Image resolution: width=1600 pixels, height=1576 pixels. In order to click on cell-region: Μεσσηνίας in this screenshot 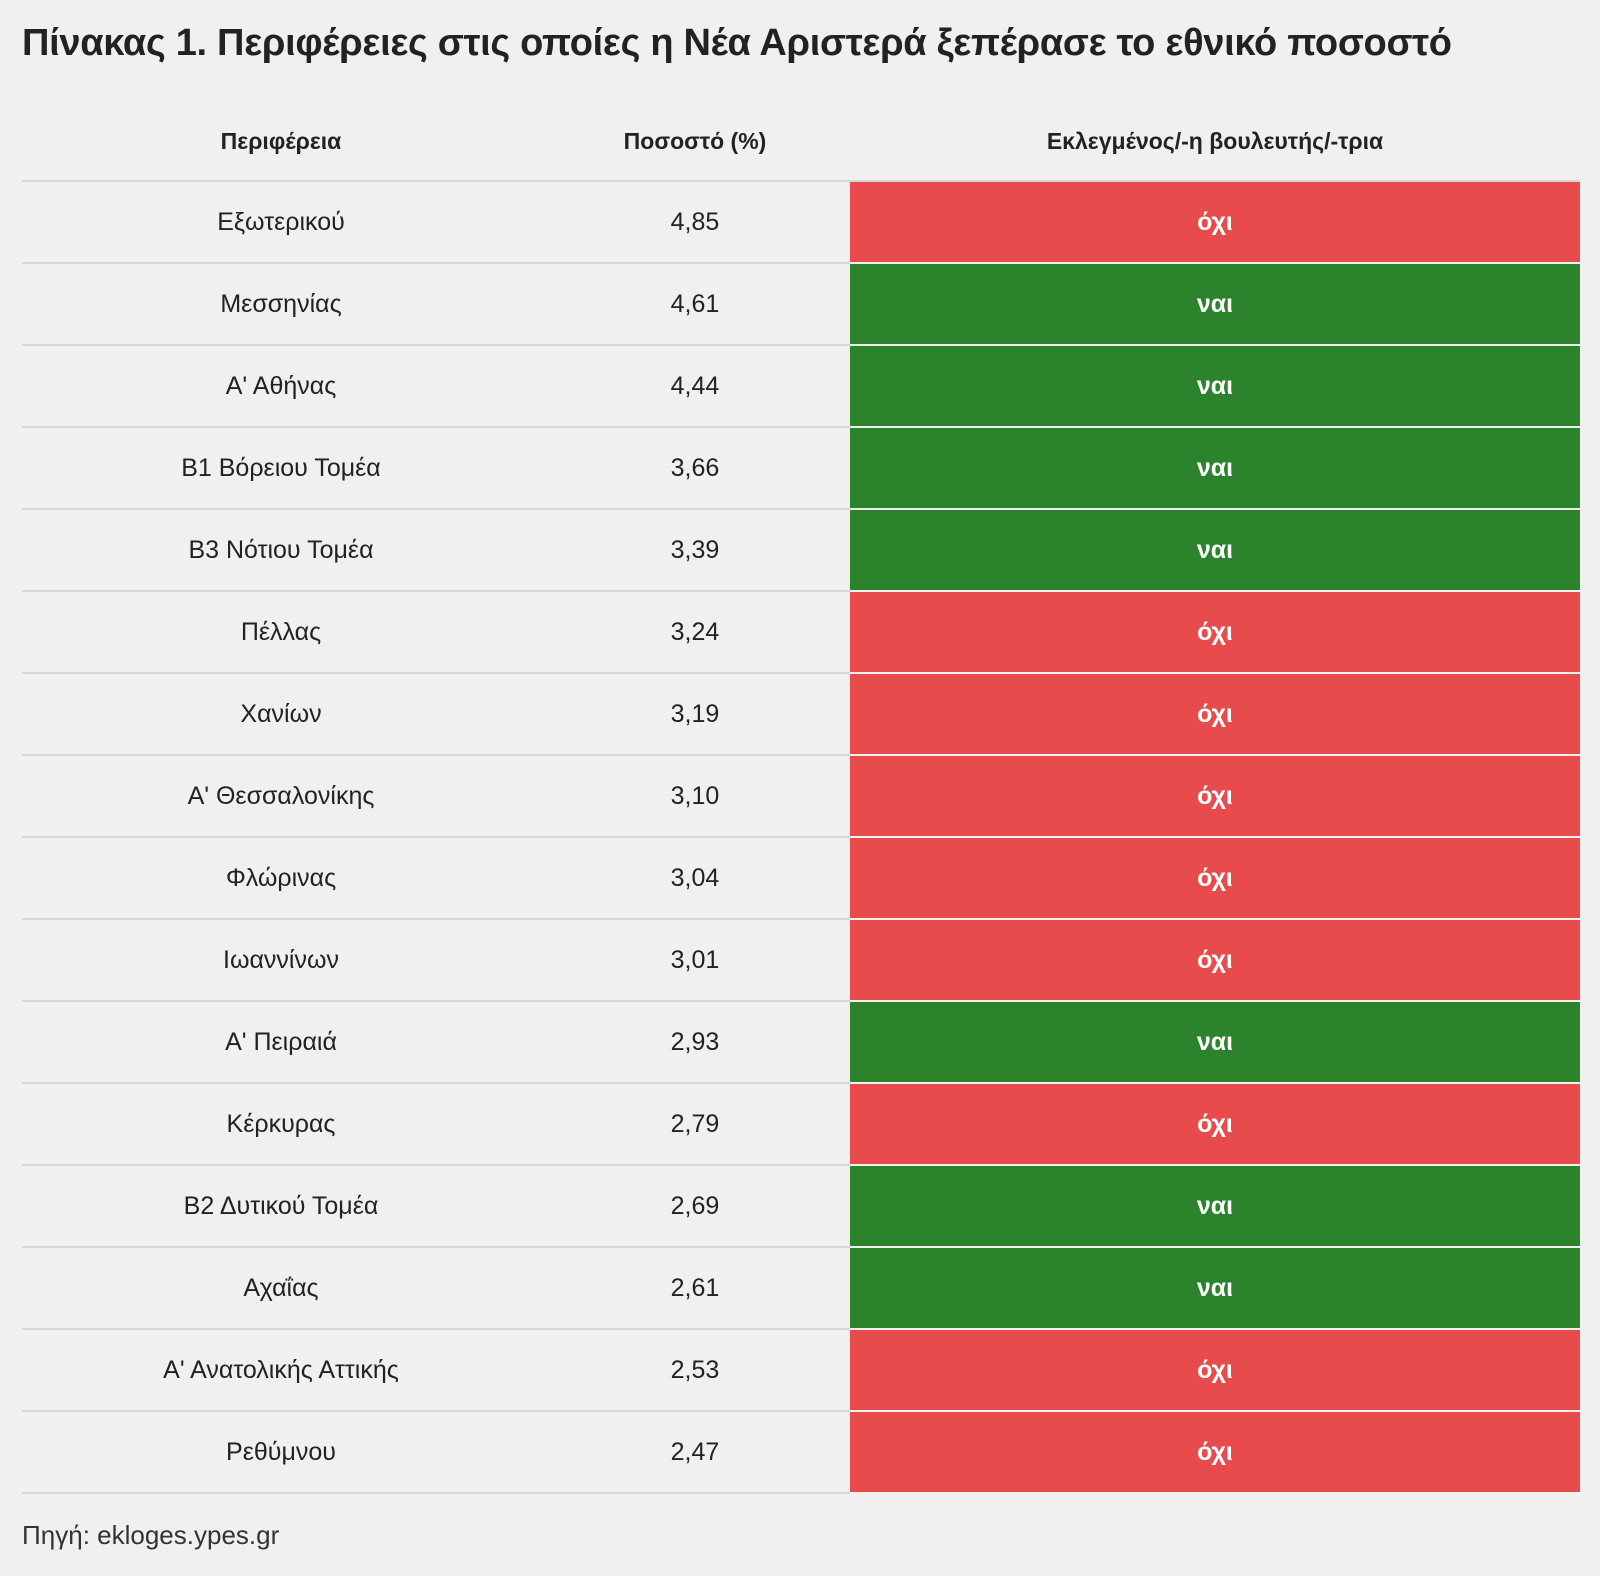, I will do `click(281, 305)`.